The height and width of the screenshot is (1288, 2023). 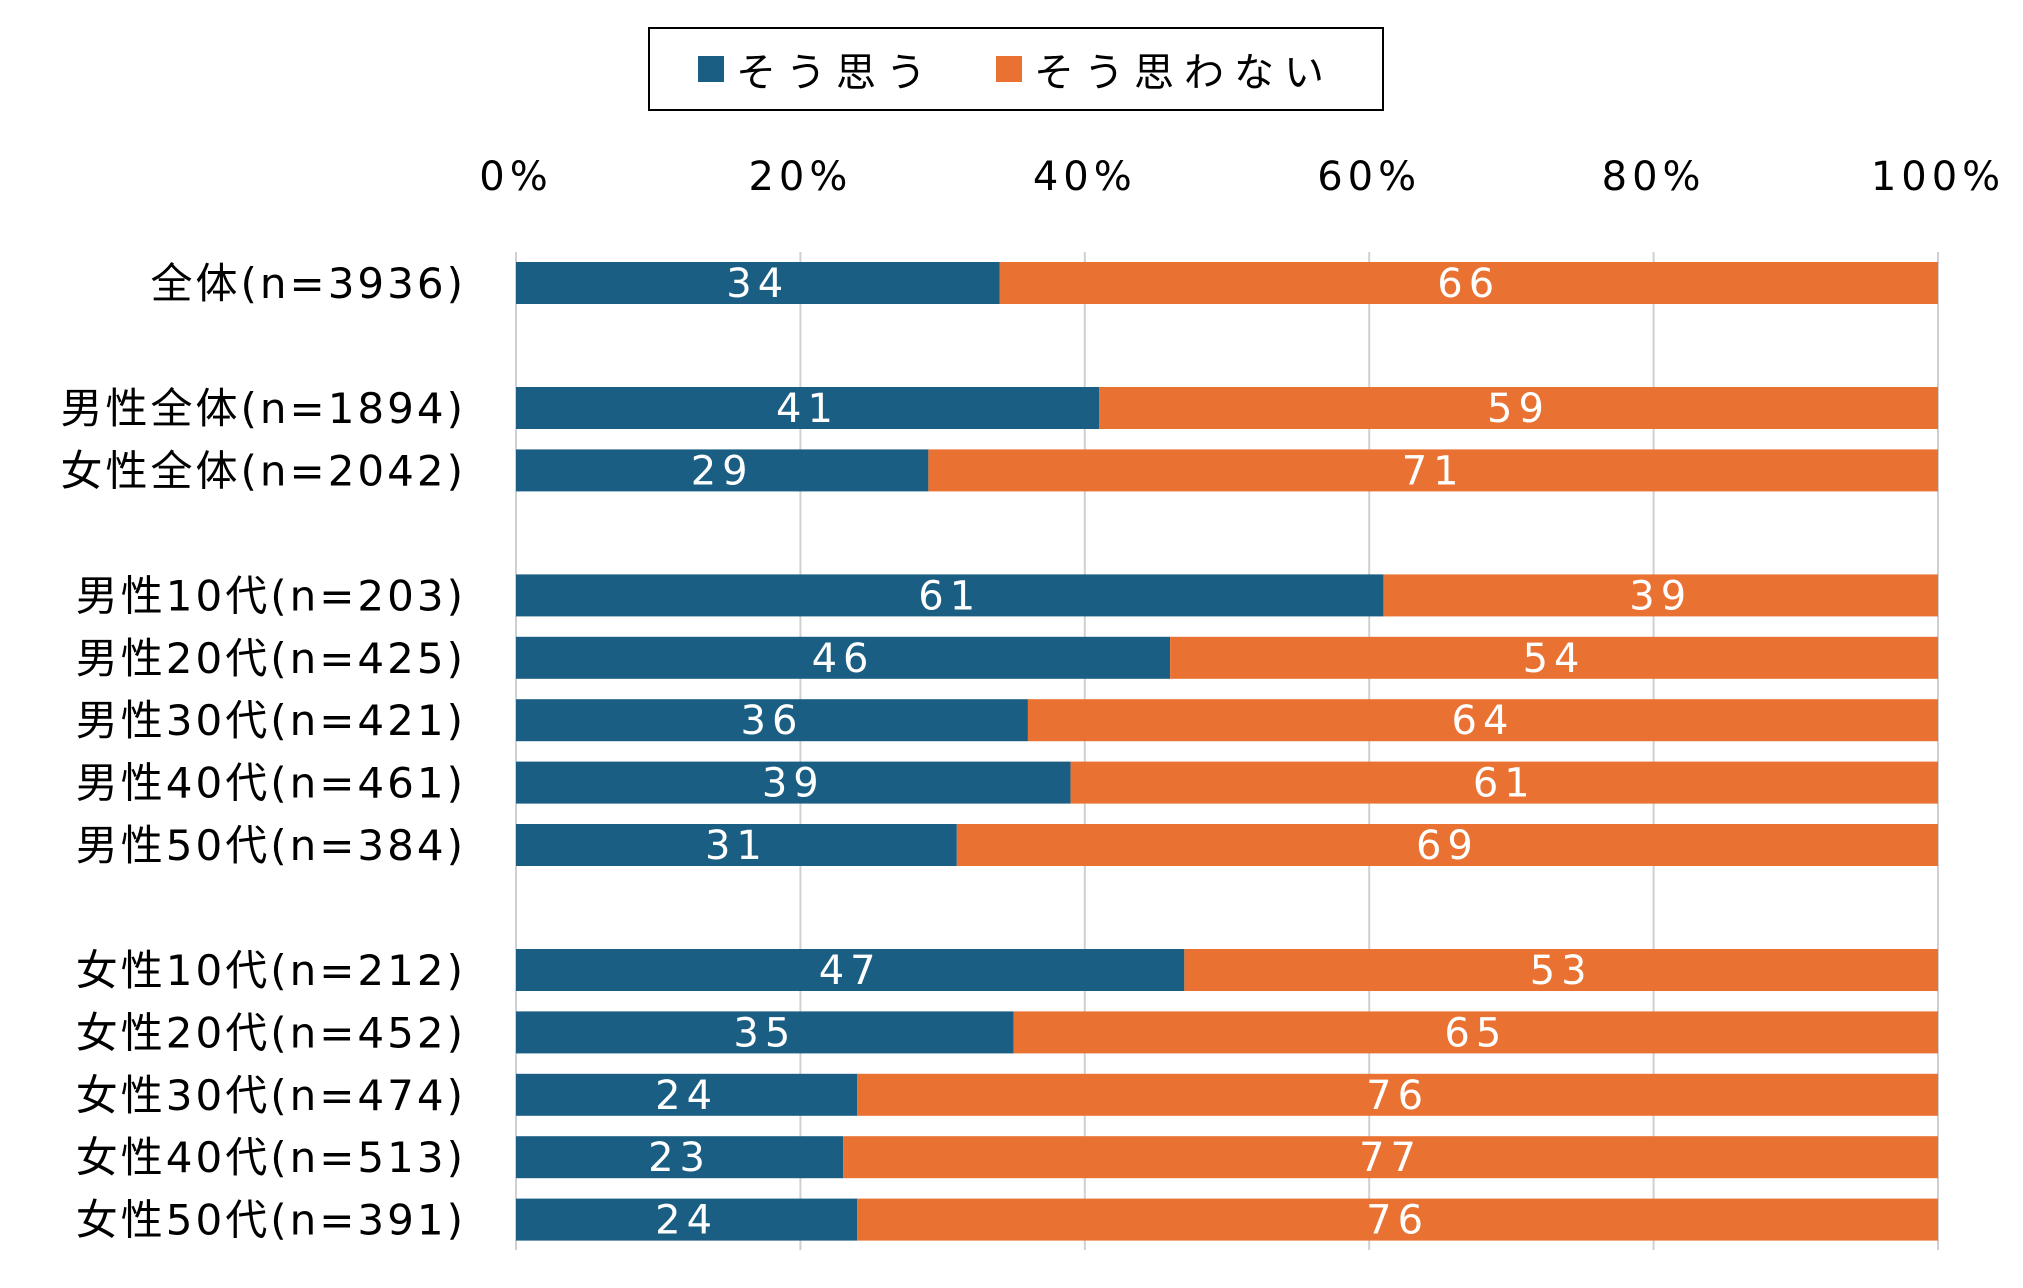 I want to click on data-label: 54, so click(x=1554, y=659).